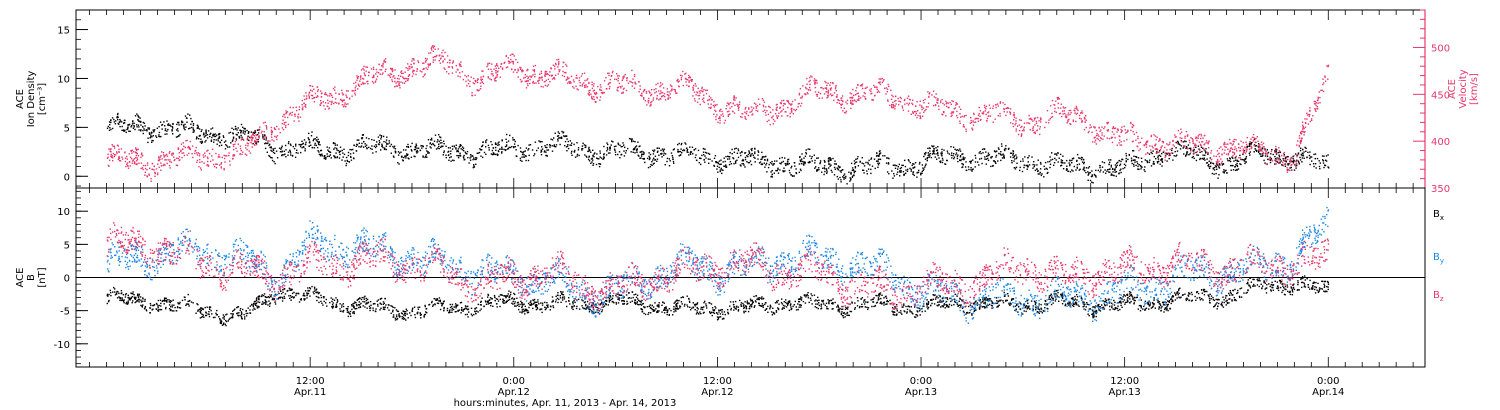  What do you see at coordinates (1474, 89) in the screenshot?
I see `y-axis-label-line: [km/s]` at bounding box center [1474, 89].